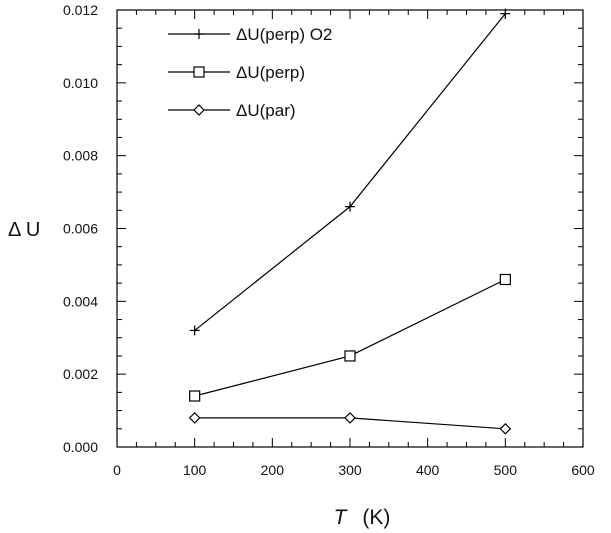 The width and height of the screenshot is (611, 533). Describe the element at coordinates (350, 470) in the screenshot. I see `x-tick-label: 300` at that location.